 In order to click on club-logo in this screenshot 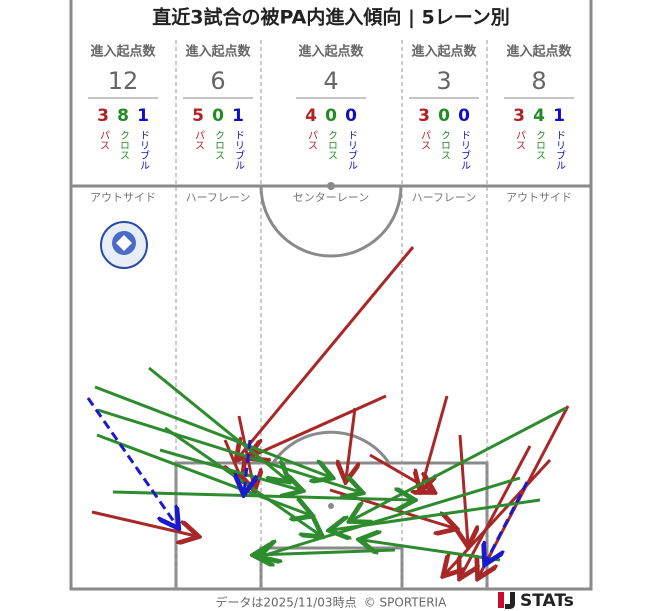, I will do `click(124, 245)`.